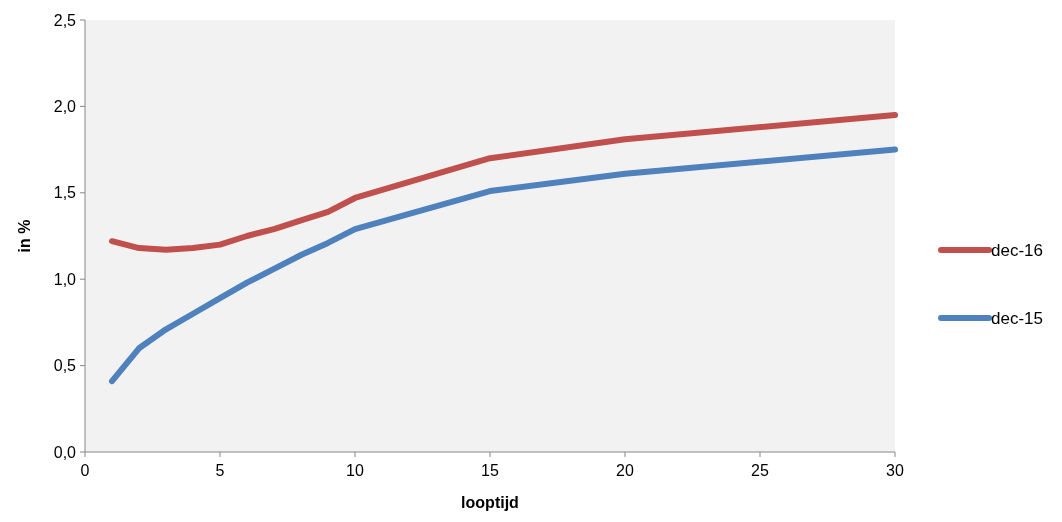 The width and height of the screenshot is (1062, 522). What do you see at coordinates (1017, 250) in the screenshot?
I see `legend-label: dec-16` at bounding box center [1017, 250].